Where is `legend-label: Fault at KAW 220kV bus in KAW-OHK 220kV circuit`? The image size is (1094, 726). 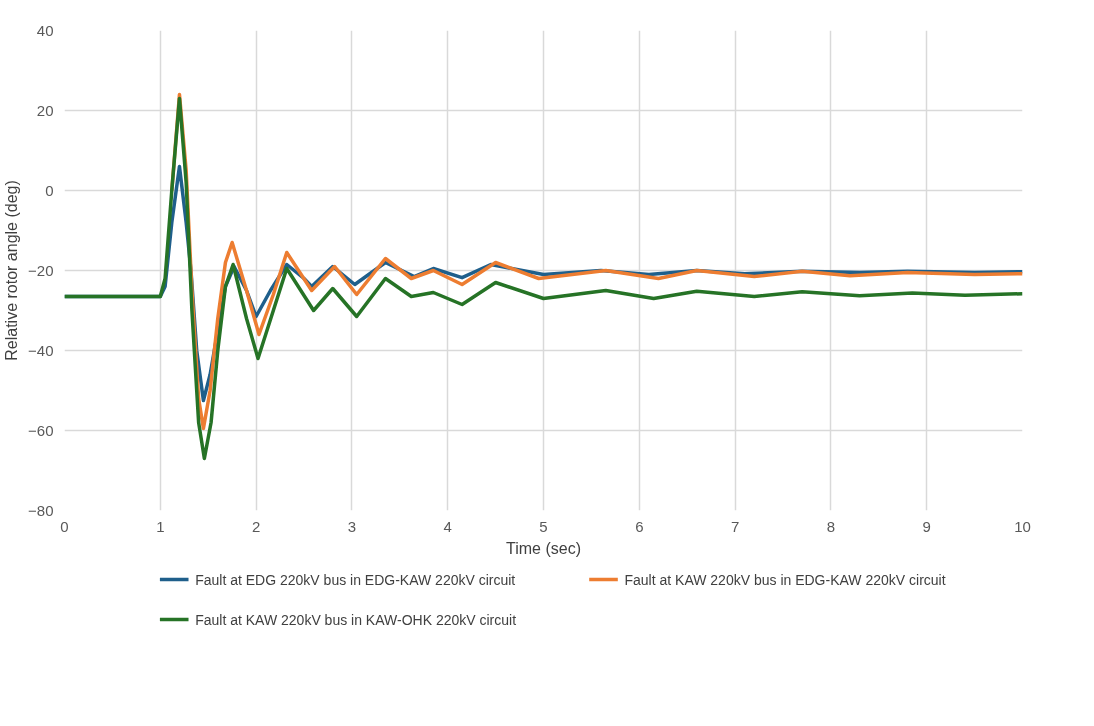
legend-label: Fault at KAW 220kV bus in KAW-OHK 220kV circuit is located at coordinates (356, 619).